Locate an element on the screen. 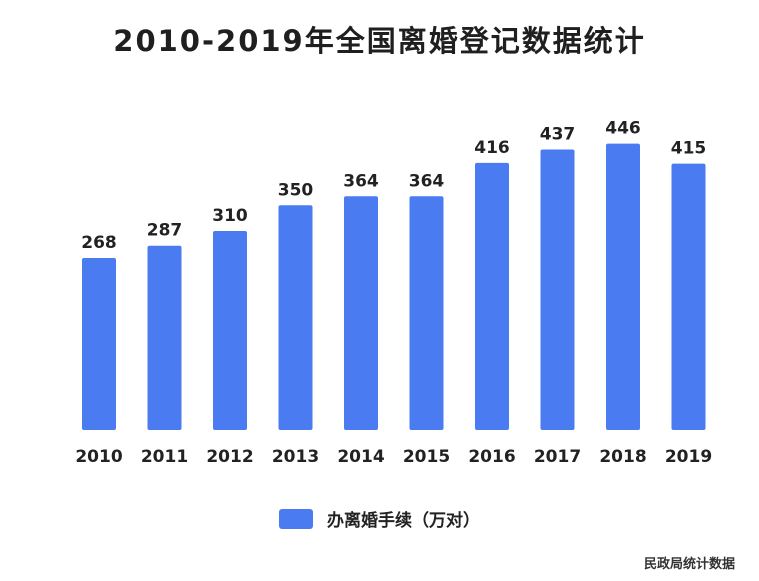 This screenshot has height=581, width=759. x-tick-2015: 2015 is located at coordinates (426, 457).